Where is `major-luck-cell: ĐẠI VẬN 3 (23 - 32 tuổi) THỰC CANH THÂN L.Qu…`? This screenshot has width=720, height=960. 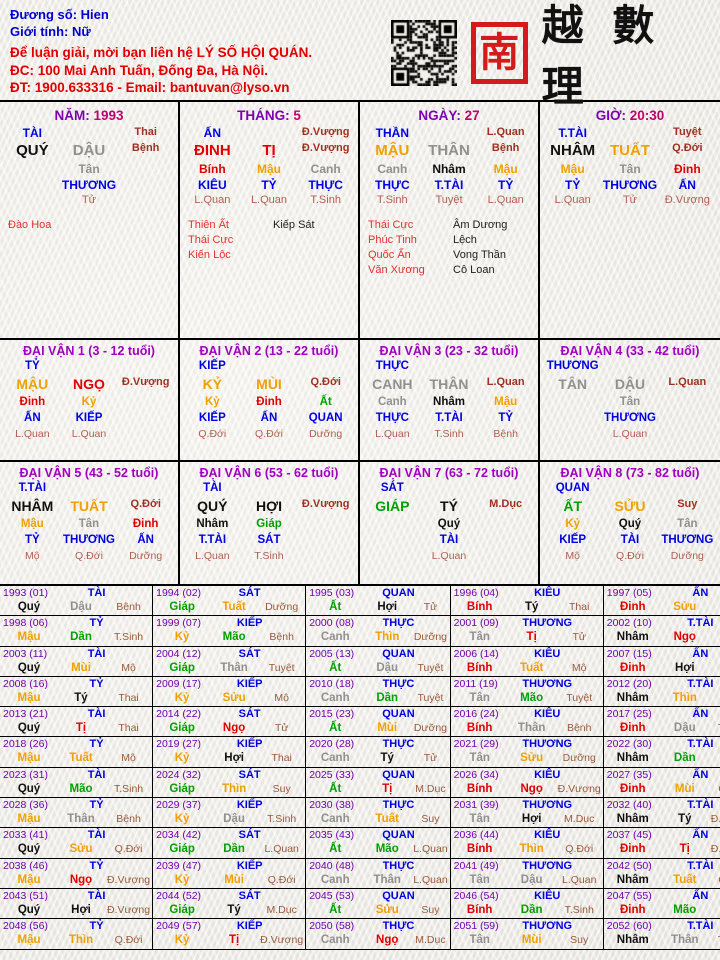 major-luck-cell: ĐẠI VẬN 3 (23 - 32 tuổi) THỰC CANH THÂN L.Qu… is located at coordinates (450, 401).